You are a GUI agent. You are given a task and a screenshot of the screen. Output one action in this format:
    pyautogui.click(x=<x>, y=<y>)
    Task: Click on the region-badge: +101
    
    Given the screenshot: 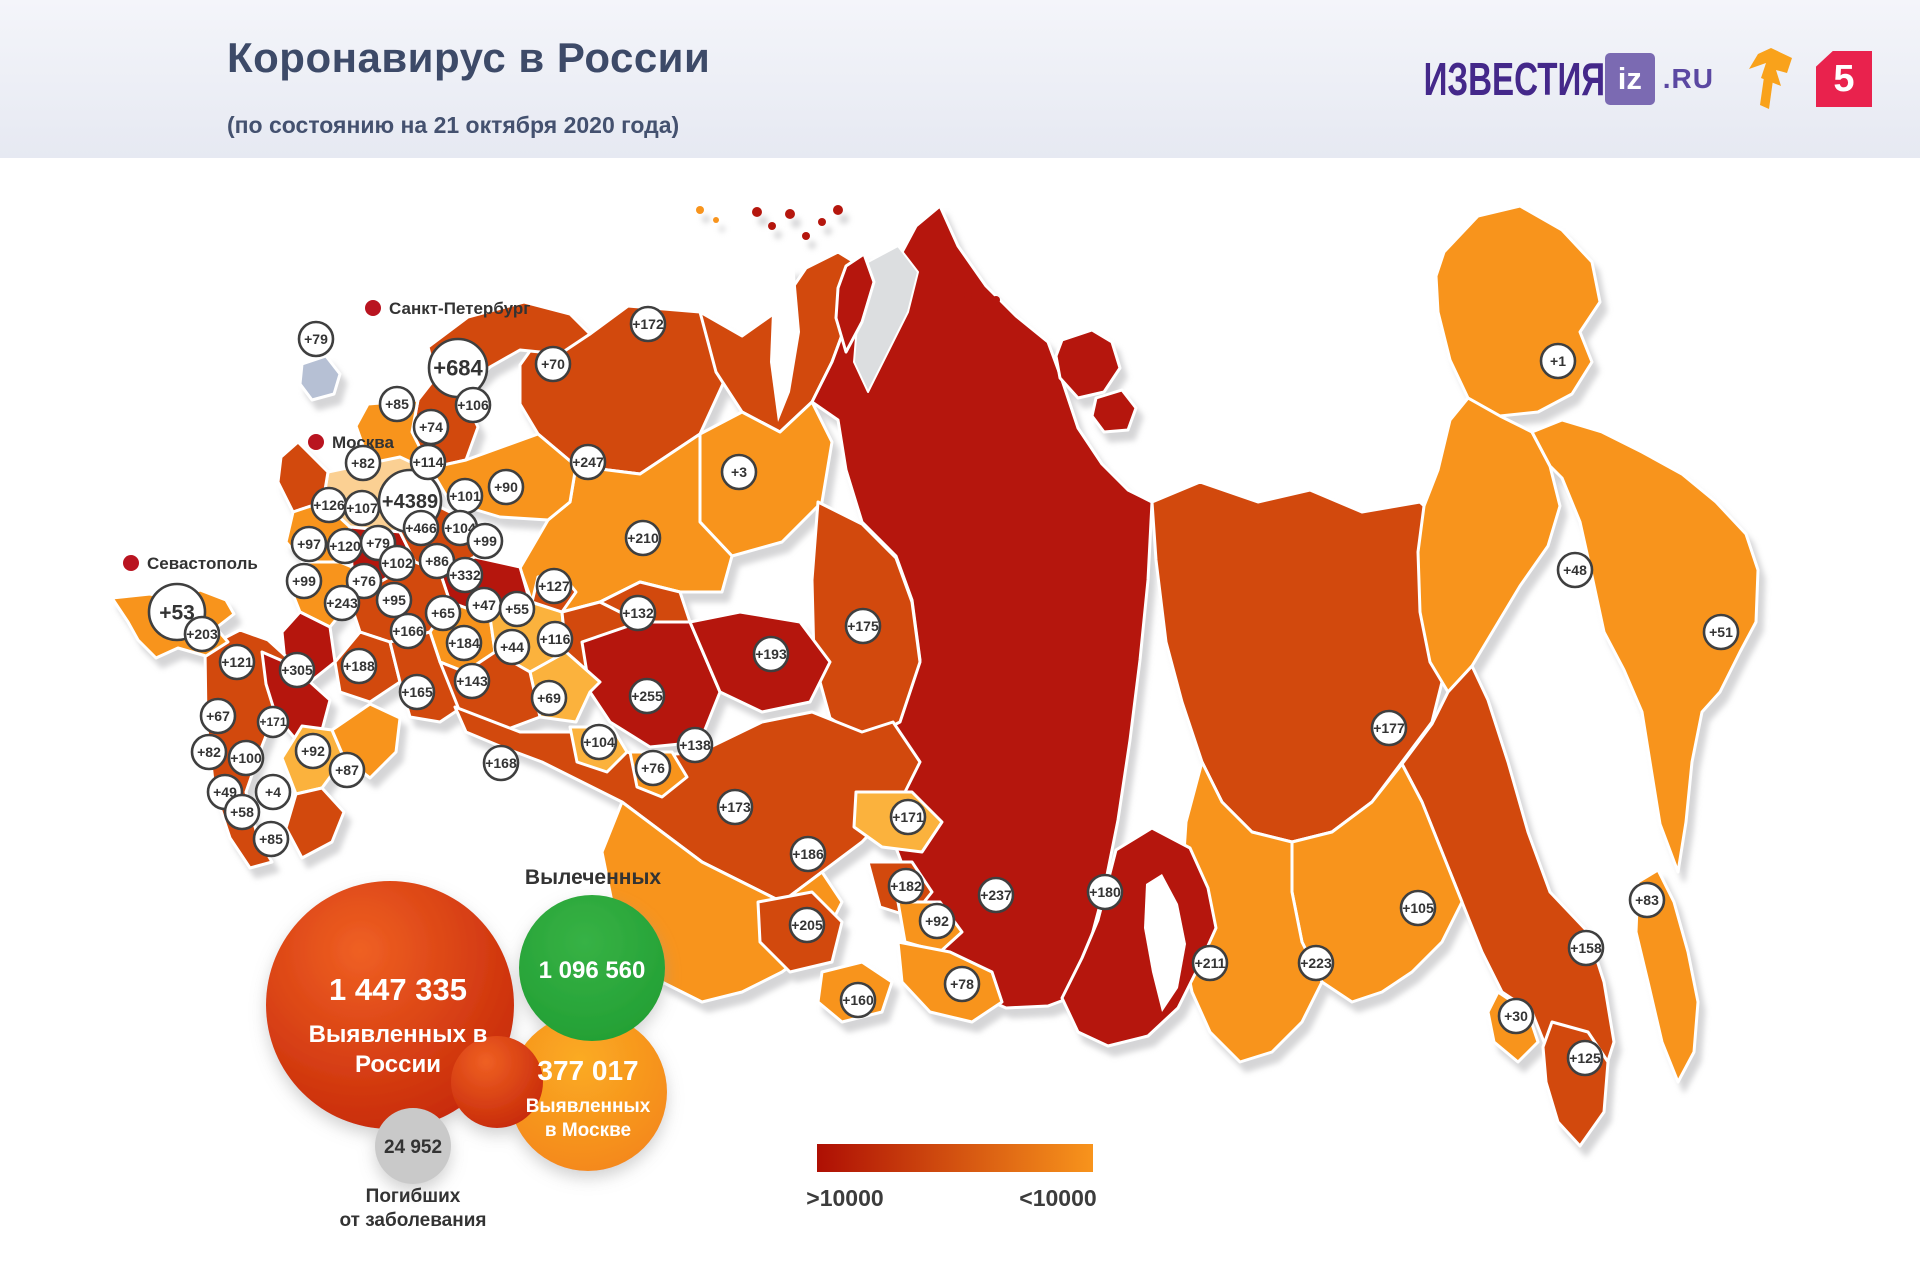 What is the action you would take?
    pyautogui.click(x=465, y=496)
    